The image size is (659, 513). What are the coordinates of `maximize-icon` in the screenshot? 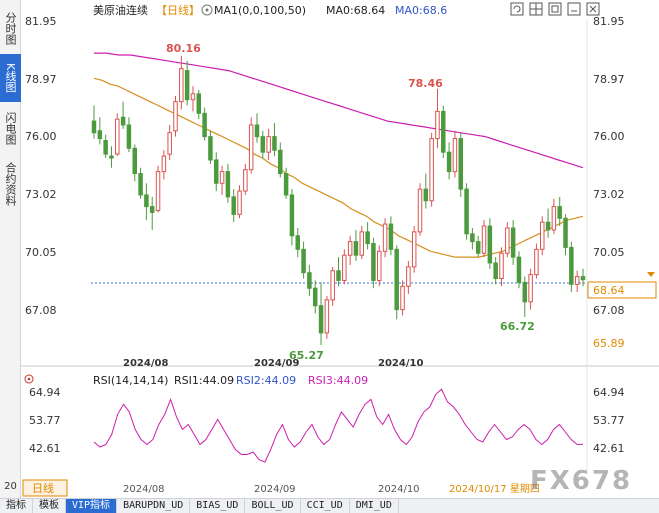 It's located at (555, 9).